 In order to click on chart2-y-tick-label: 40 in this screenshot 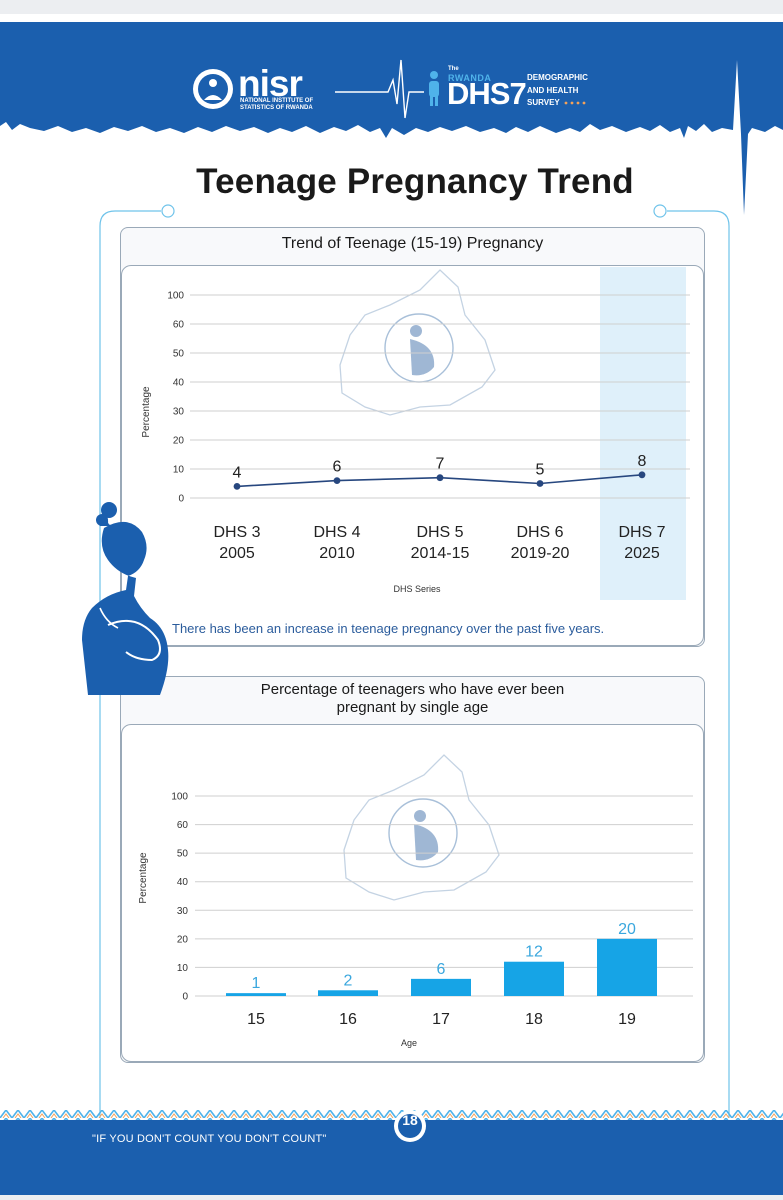, I will do `click(183, 882)`.